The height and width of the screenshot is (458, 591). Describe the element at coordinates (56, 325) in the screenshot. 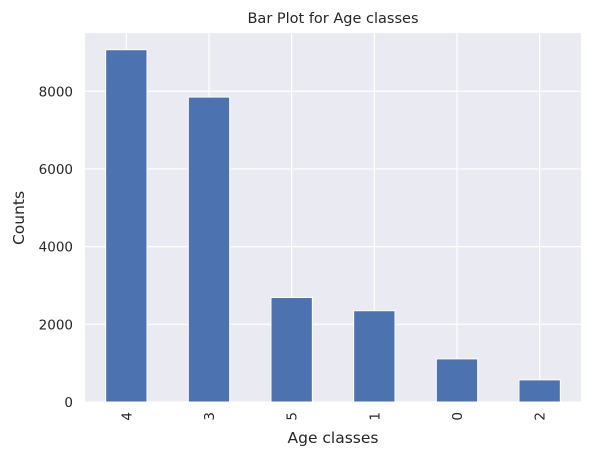

I see `y-tick-label: 2000` at that location.